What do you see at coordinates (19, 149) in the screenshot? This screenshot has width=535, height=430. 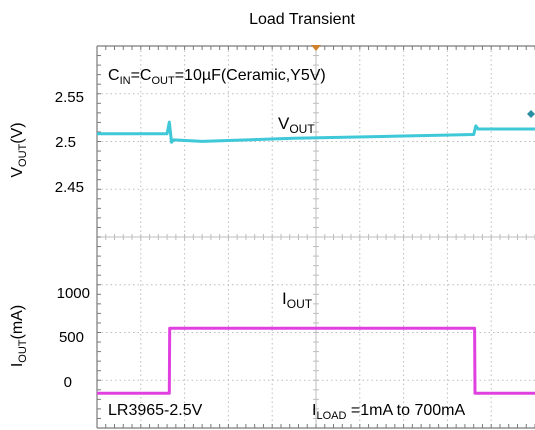 I see `vout-axis-label: VOUT(V)` at bounding box center [19, 149].